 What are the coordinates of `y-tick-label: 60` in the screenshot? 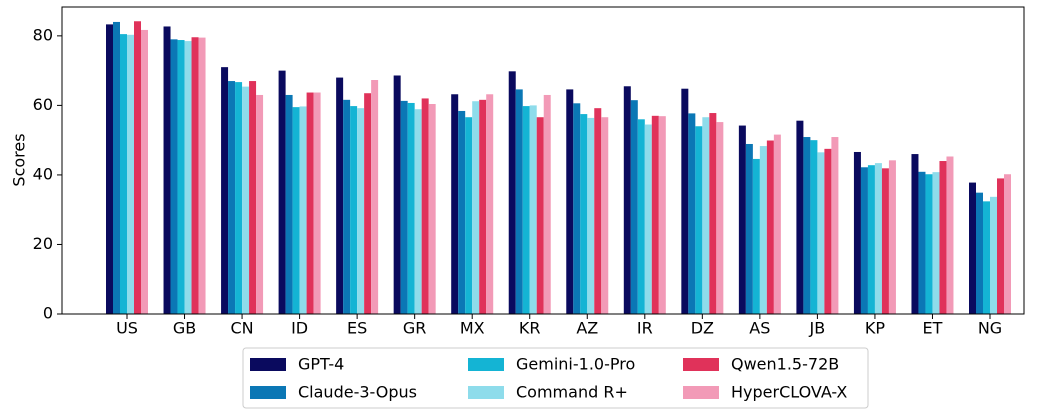 It's located at (43, 104).